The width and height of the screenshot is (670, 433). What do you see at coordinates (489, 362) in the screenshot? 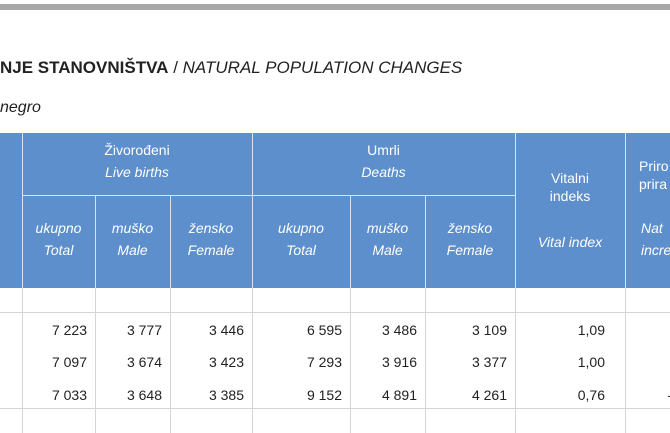
I see `cell: 3 377` at bounding box center [489, 362].